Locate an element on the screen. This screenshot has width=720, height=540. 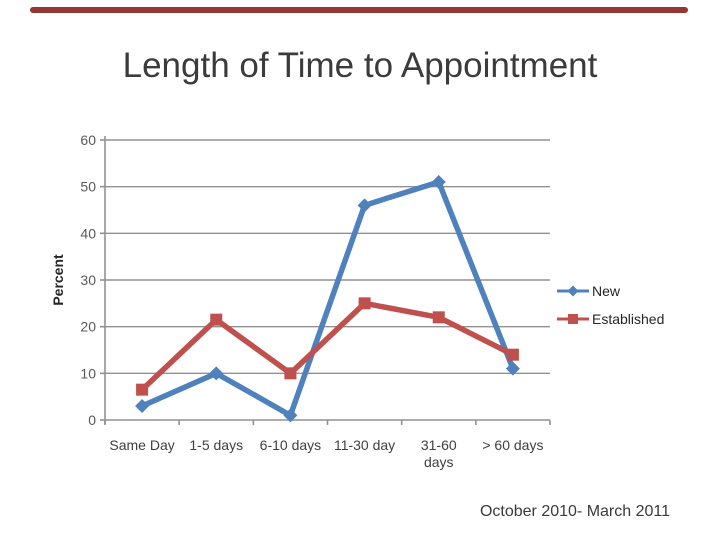
y-tick-labels: 0 10 20 30 40 50 60 is located at coordinates (88, 280).